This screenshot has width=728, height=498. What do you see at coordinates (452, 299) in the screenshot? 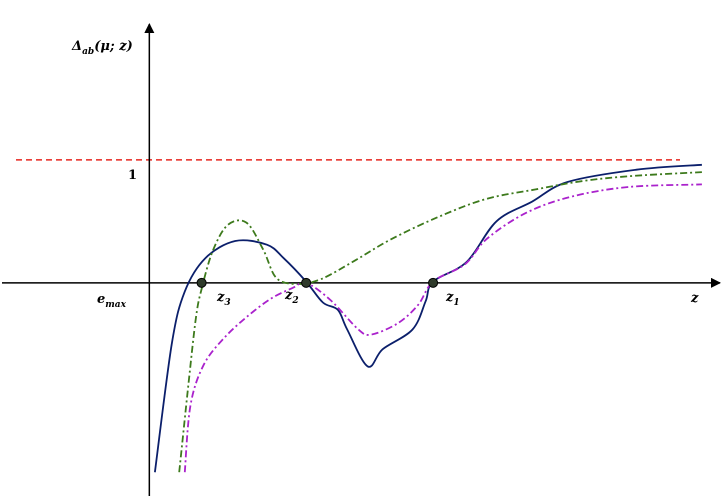
I see `point-label-z1: z1` at bounding box center [452, 299].